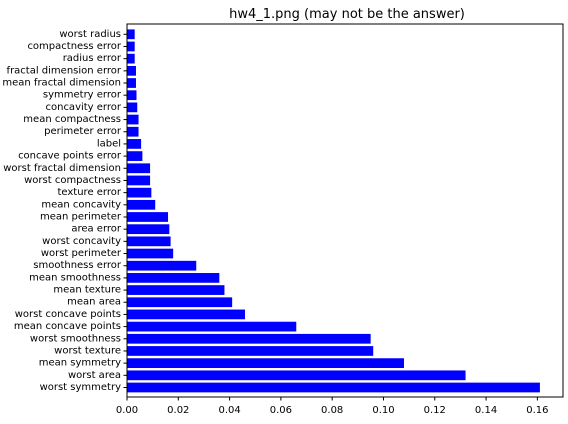 Image resolution: width=568 pixels, height=424 pixels. I want to click on y-tick-label: worst smoothness, so click(75, 338).